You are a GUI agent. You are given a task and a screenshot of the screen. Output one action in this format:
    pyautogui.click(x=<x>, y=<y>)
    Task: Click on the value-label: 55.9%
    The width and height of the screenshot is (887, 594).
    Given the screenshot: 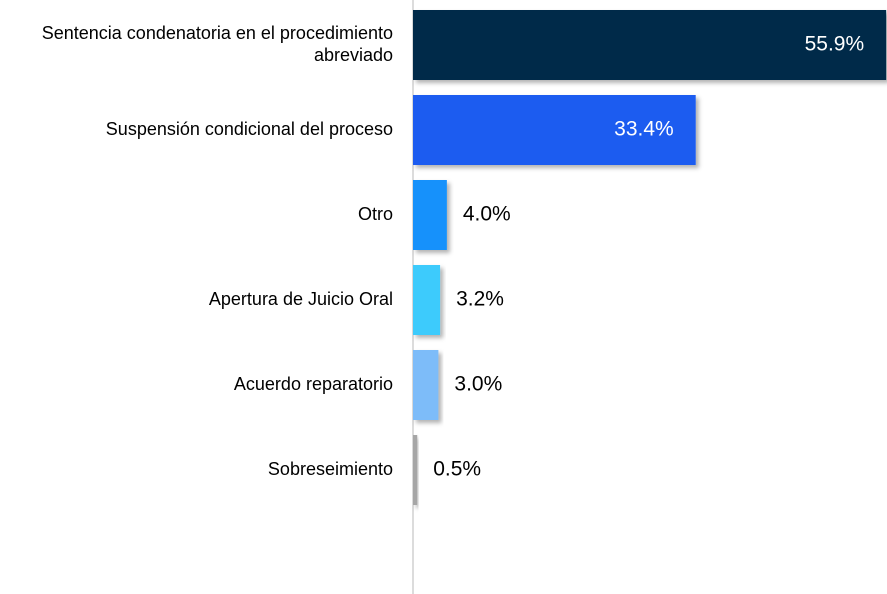 What is the action you would take?
    pyautogui.click(x=835, y=44)
    